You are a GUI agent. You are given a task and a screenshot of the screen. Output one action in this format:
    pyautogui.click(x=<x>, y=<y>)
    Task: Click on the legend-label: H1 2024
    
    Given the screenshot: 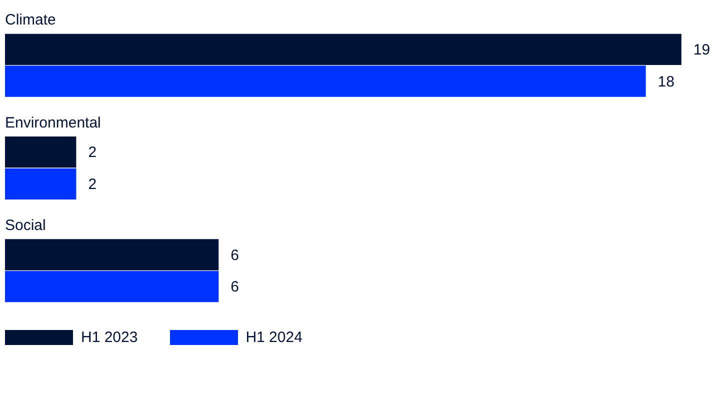 What is the action you would take?
    pyautogui.click(x=274, y=337)
    